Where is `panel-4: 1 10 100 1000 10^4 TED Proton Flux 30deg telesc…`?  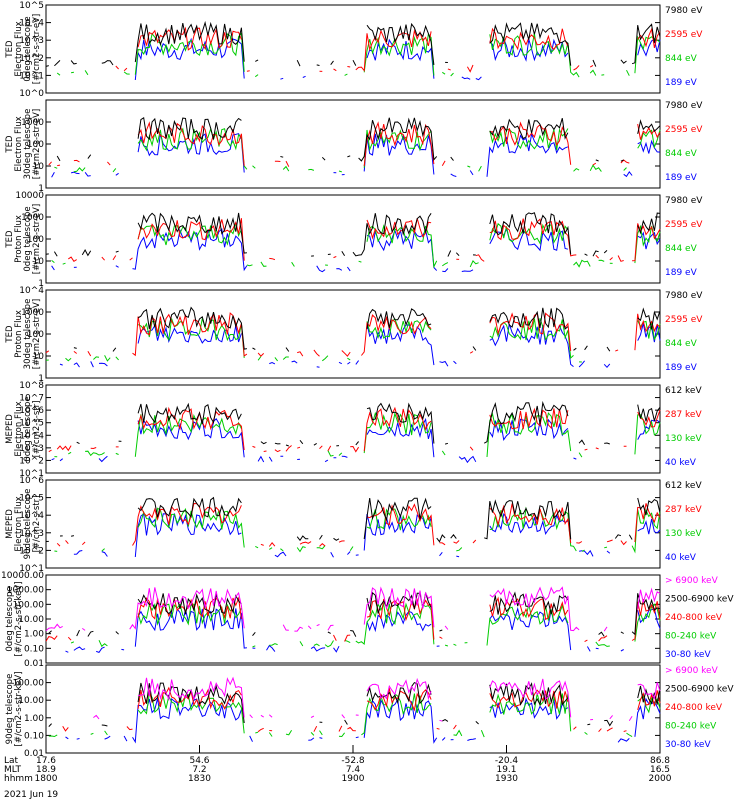
panel-4: 1 10 100 1000 10^4 TED Proton Flux 30deg telesc… is located at coordinates (354, 335).